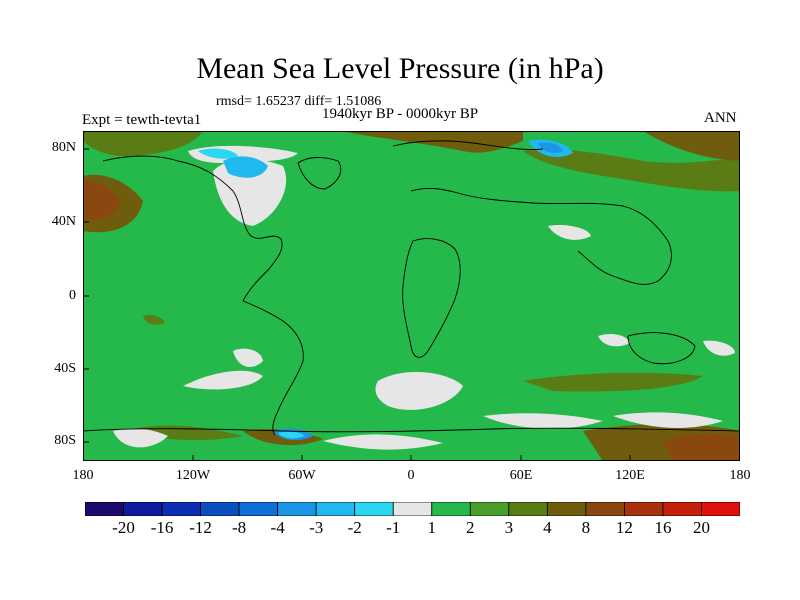 This screenshot has width=800, height=600. Describe the element at coordinates (162, 527) in the screenshot. I see `colorbar-label: -16` at that location.